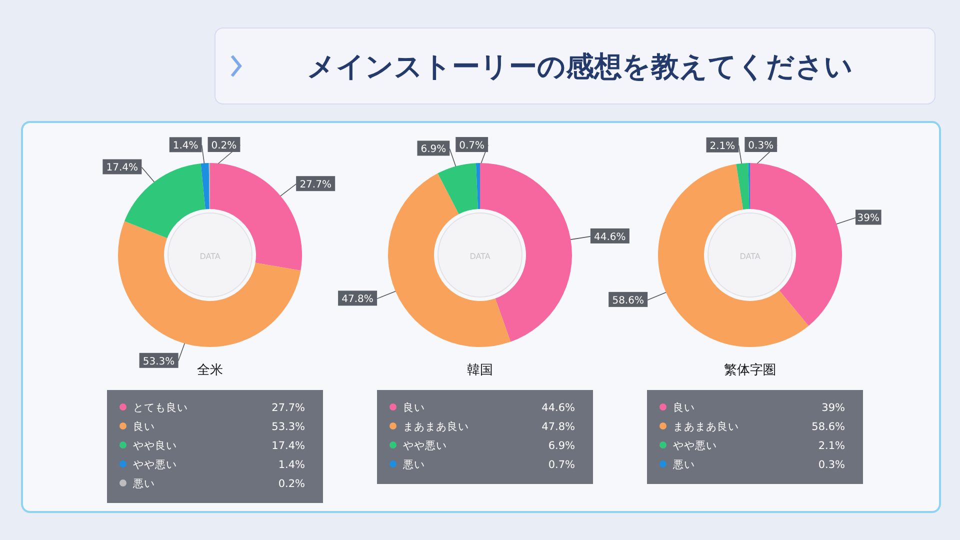 The height and width of the screenshot is (540, 960). Describe the element at coordinates (610, 237) in the screenshot. I see `data-label: 44.6%` at that location.